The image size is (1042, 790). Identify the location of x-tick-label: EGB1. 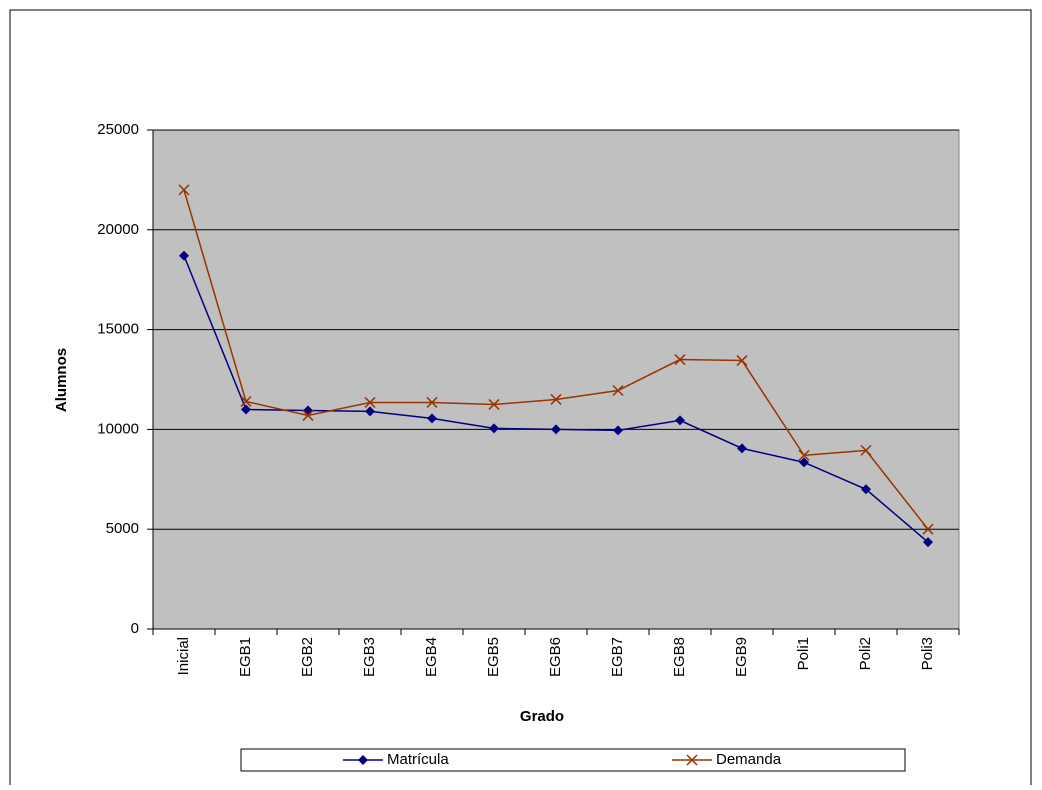
(245, 657).